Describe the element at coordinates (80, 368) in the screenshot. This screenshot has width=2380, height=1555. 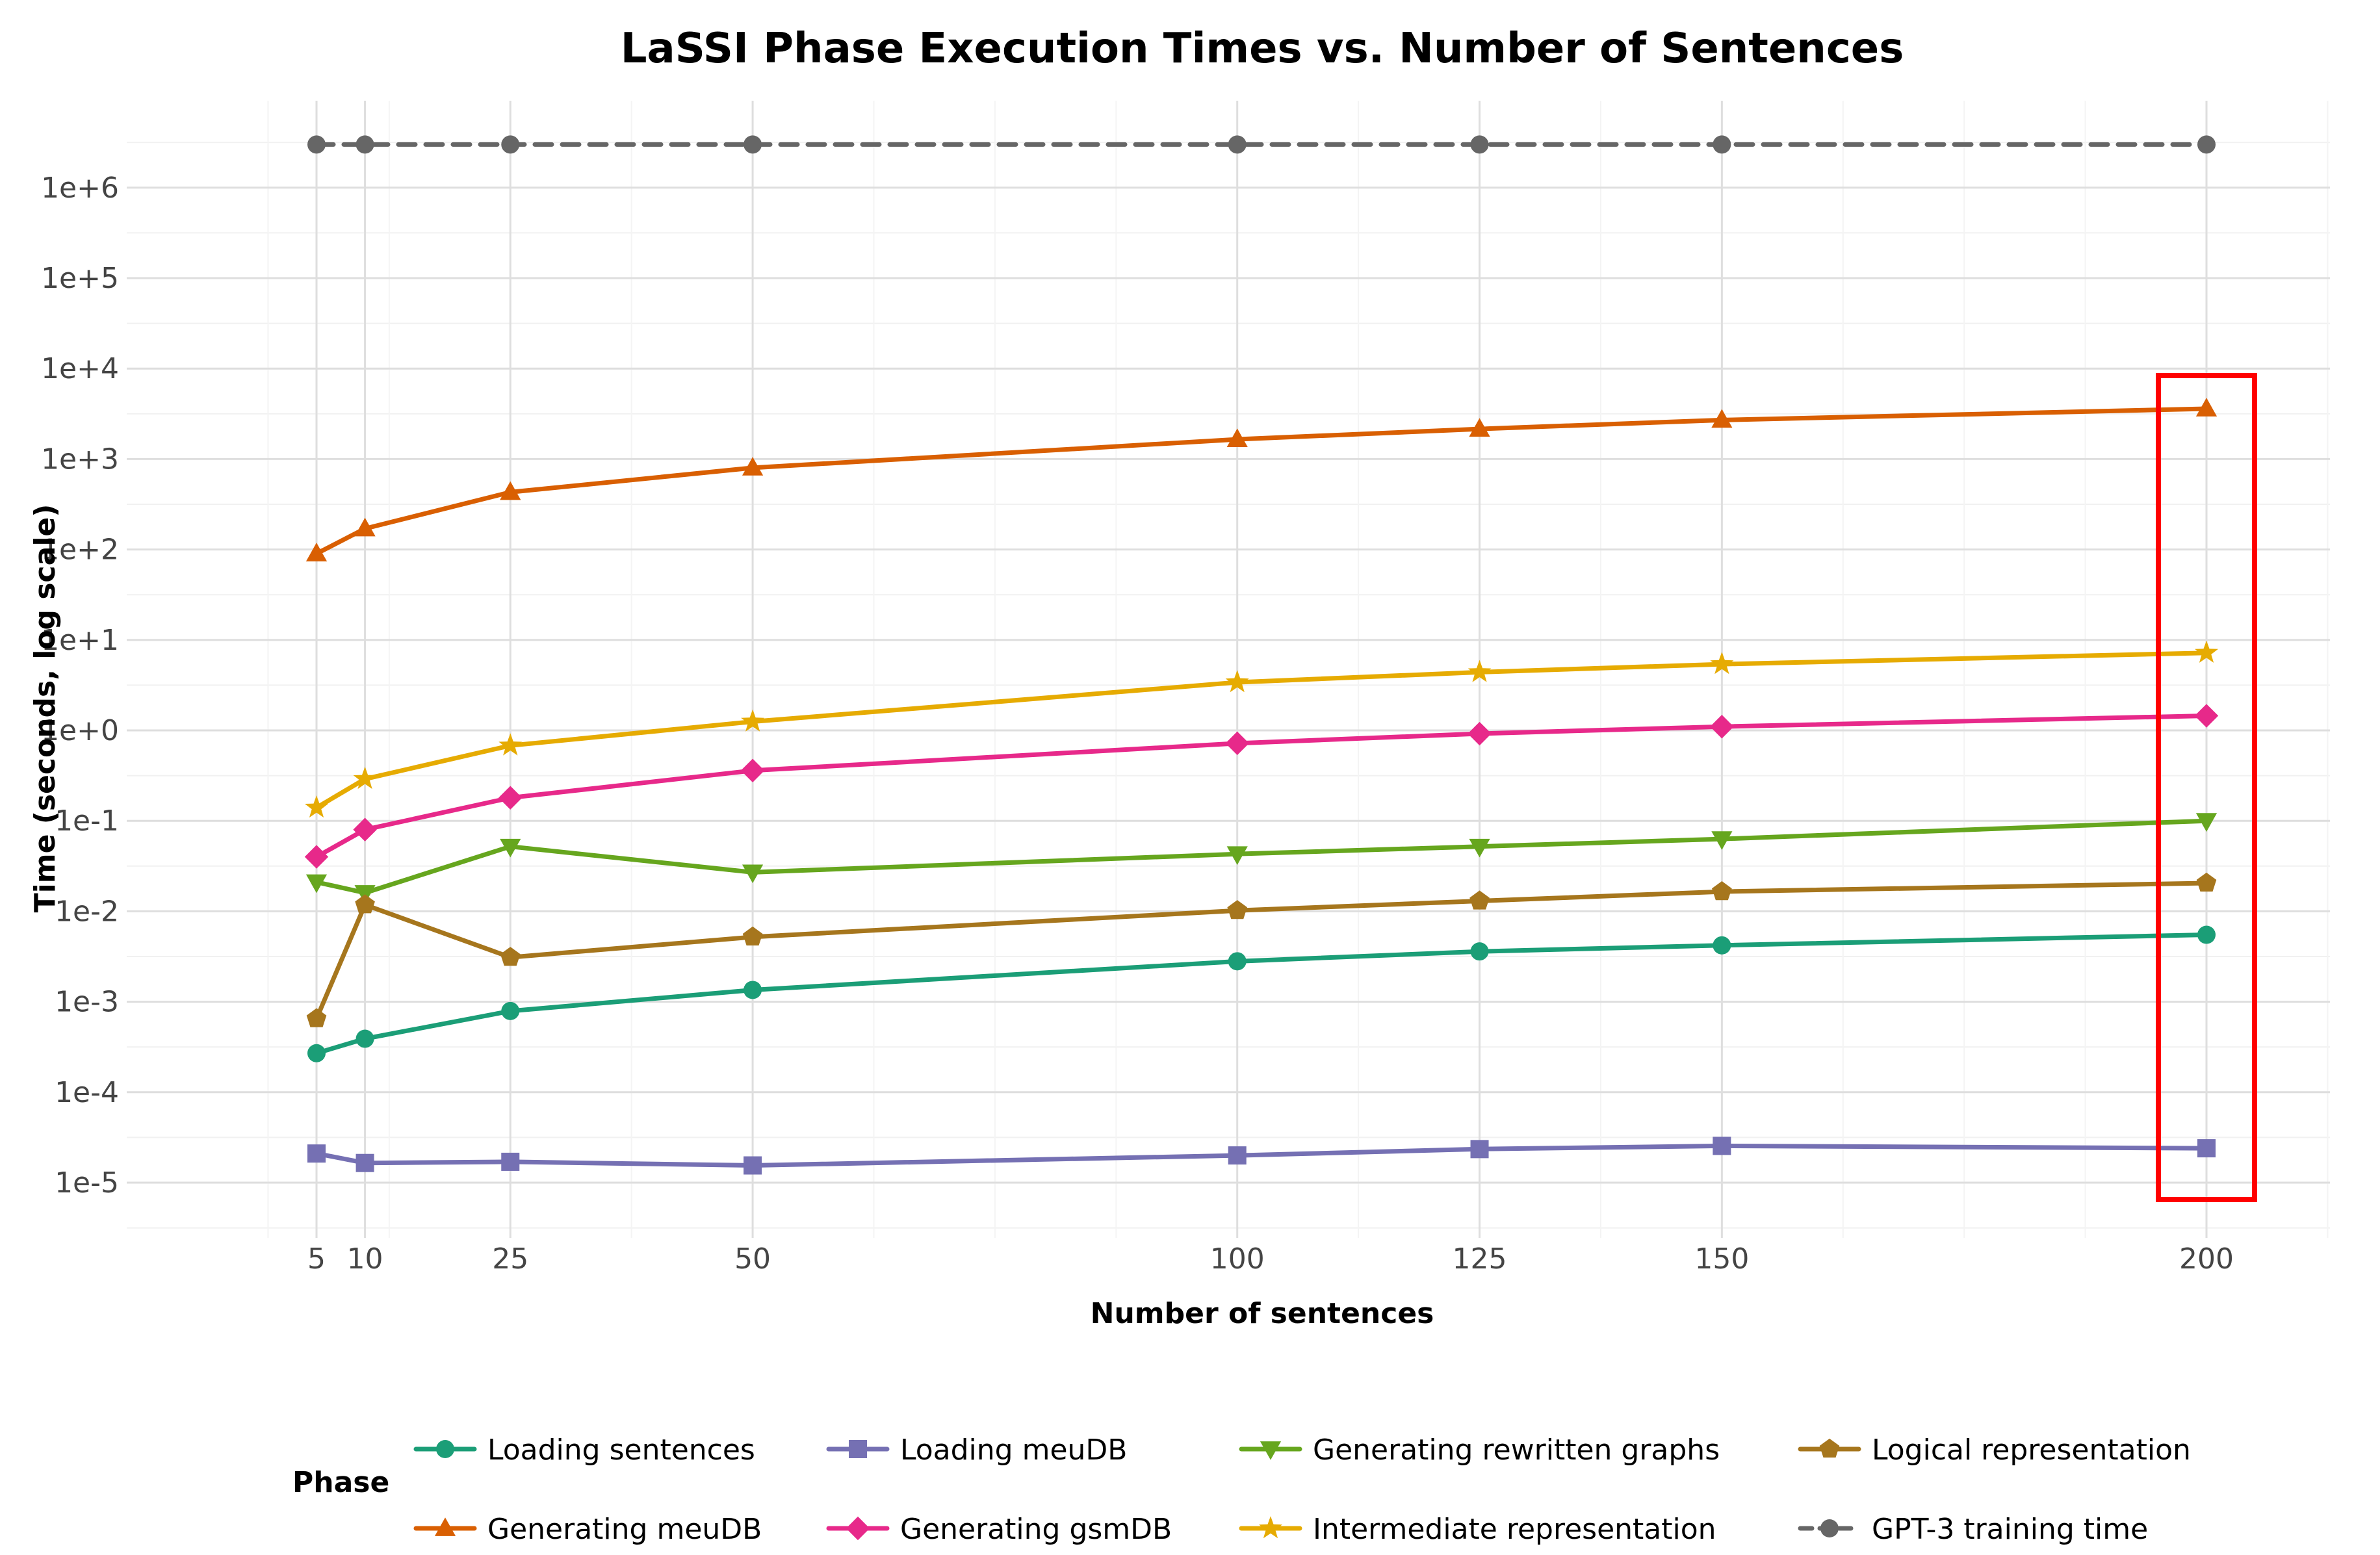
I see `y-tick-label: 1e+4` at that location.